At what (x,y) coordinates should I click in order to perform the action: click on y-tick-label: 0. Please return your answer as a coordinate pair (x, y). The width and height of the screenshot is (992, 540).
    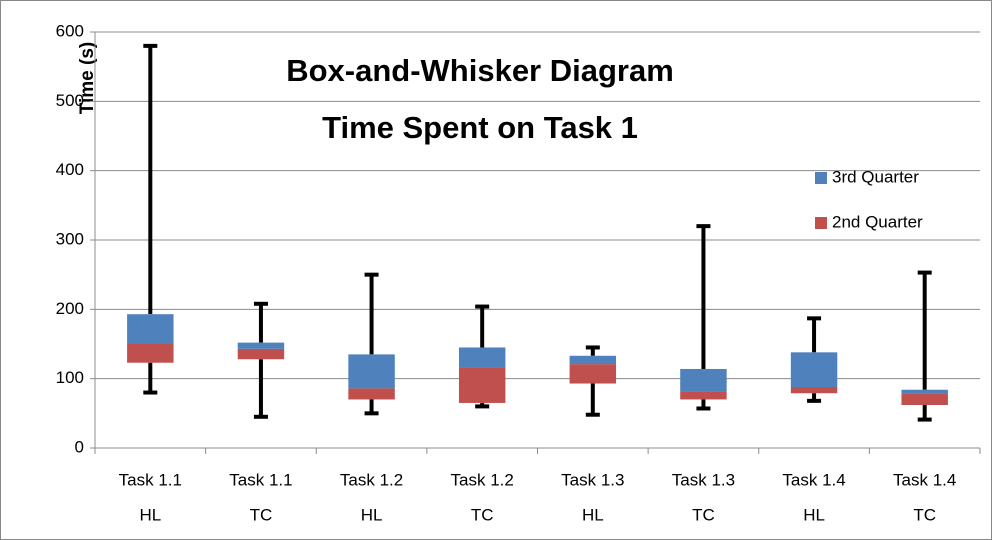
    Looking at the image, I should click on (79, 446).